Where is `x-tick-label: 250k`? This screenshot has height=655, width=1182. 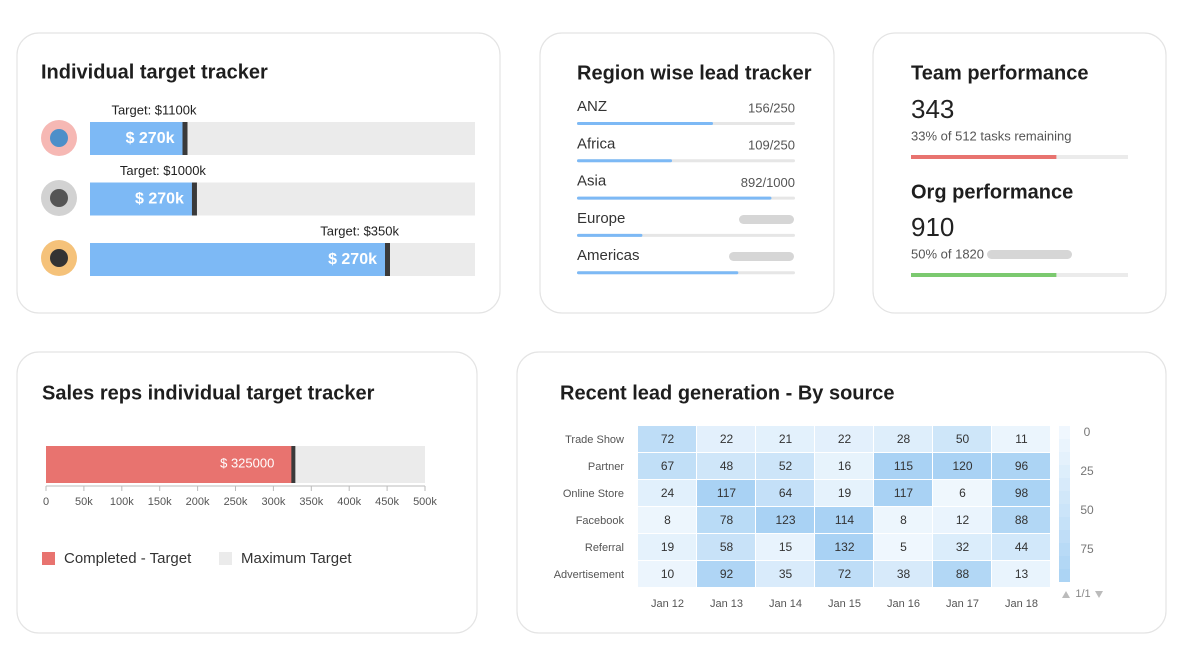
x-tick-label: 250k is located at coordinates (236, 502).